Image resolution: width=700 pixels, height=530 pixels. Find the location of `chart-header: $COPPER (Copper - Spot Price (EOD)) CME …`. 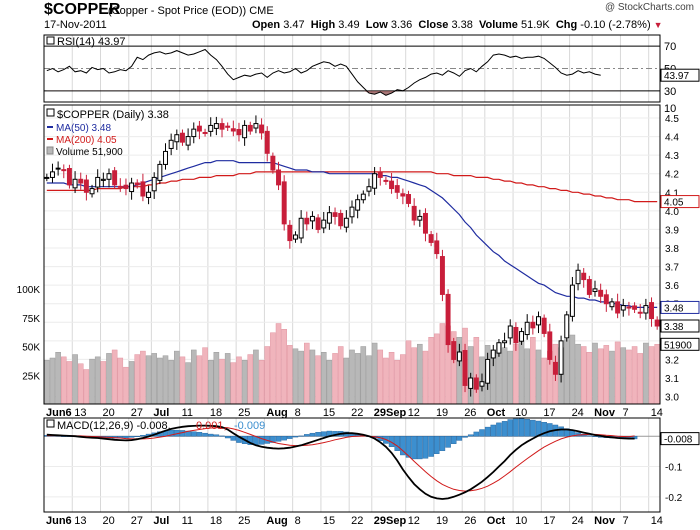

chart-header: $COPPER (Copper - Spot Price (EOD)) CME … is located at coordinates (350, 17).